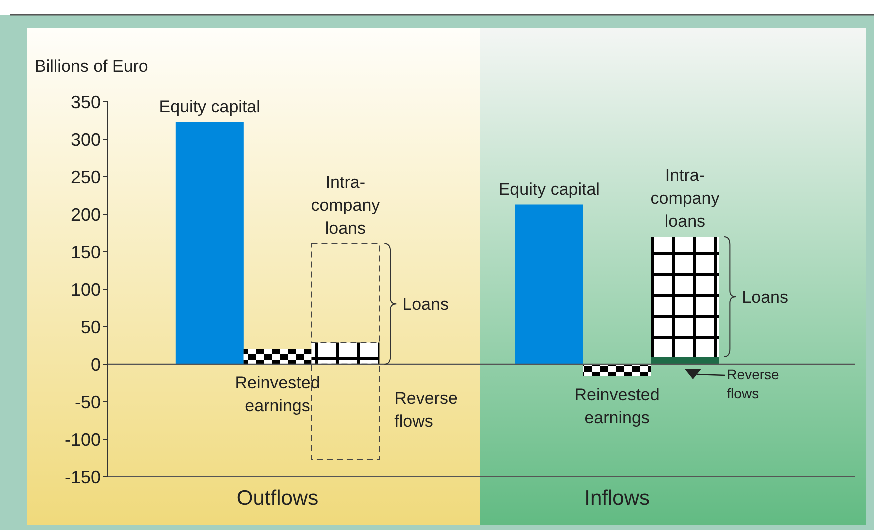  I want to click on y-tick-label: 300, so click(85, 140).